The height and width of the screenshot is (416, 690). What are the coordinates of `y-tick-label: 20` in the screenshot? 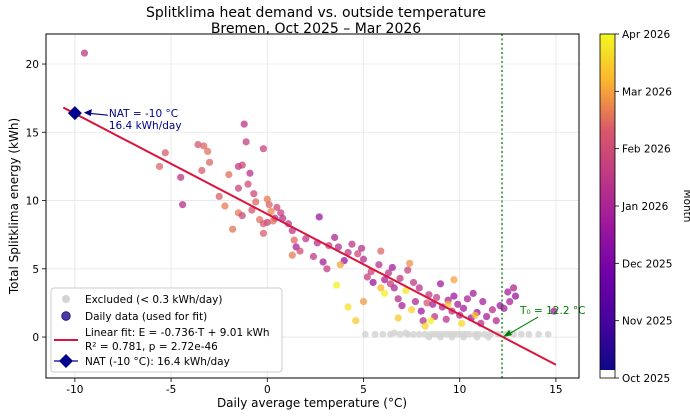 It's located at (32, 65).